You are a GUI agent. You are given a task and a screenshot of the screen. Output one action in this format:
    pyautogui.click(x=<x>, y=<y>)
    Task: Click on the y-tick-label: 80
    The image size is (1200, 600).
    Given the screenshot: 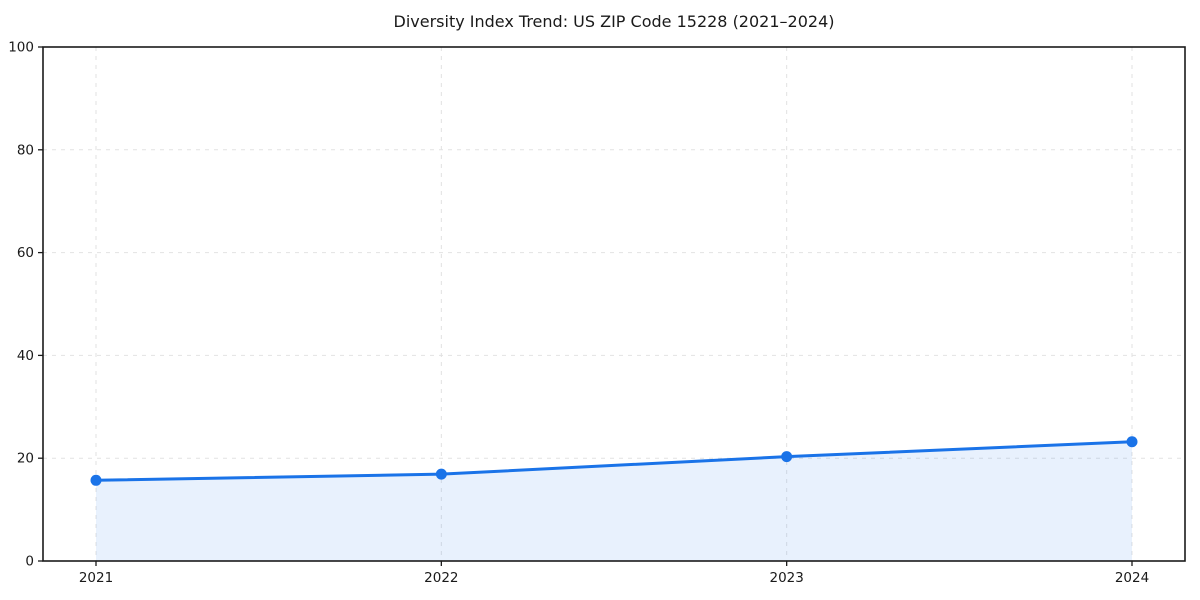 What is the action you would take?
    pyautogui.click(x=25, y=150)
    